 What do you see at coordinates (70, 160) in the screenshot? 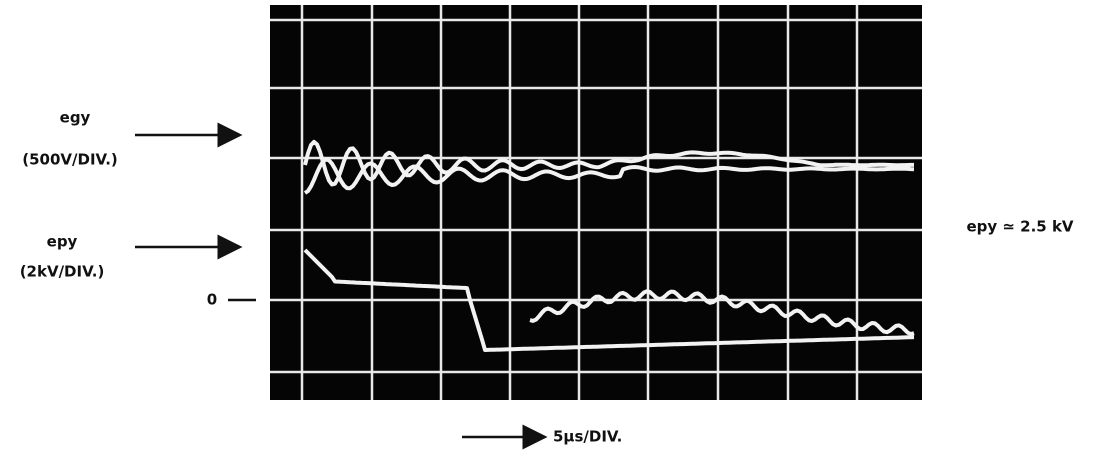
I see `channel-1-scale: (500V/DIV.)` at bounding box center [70, 160].